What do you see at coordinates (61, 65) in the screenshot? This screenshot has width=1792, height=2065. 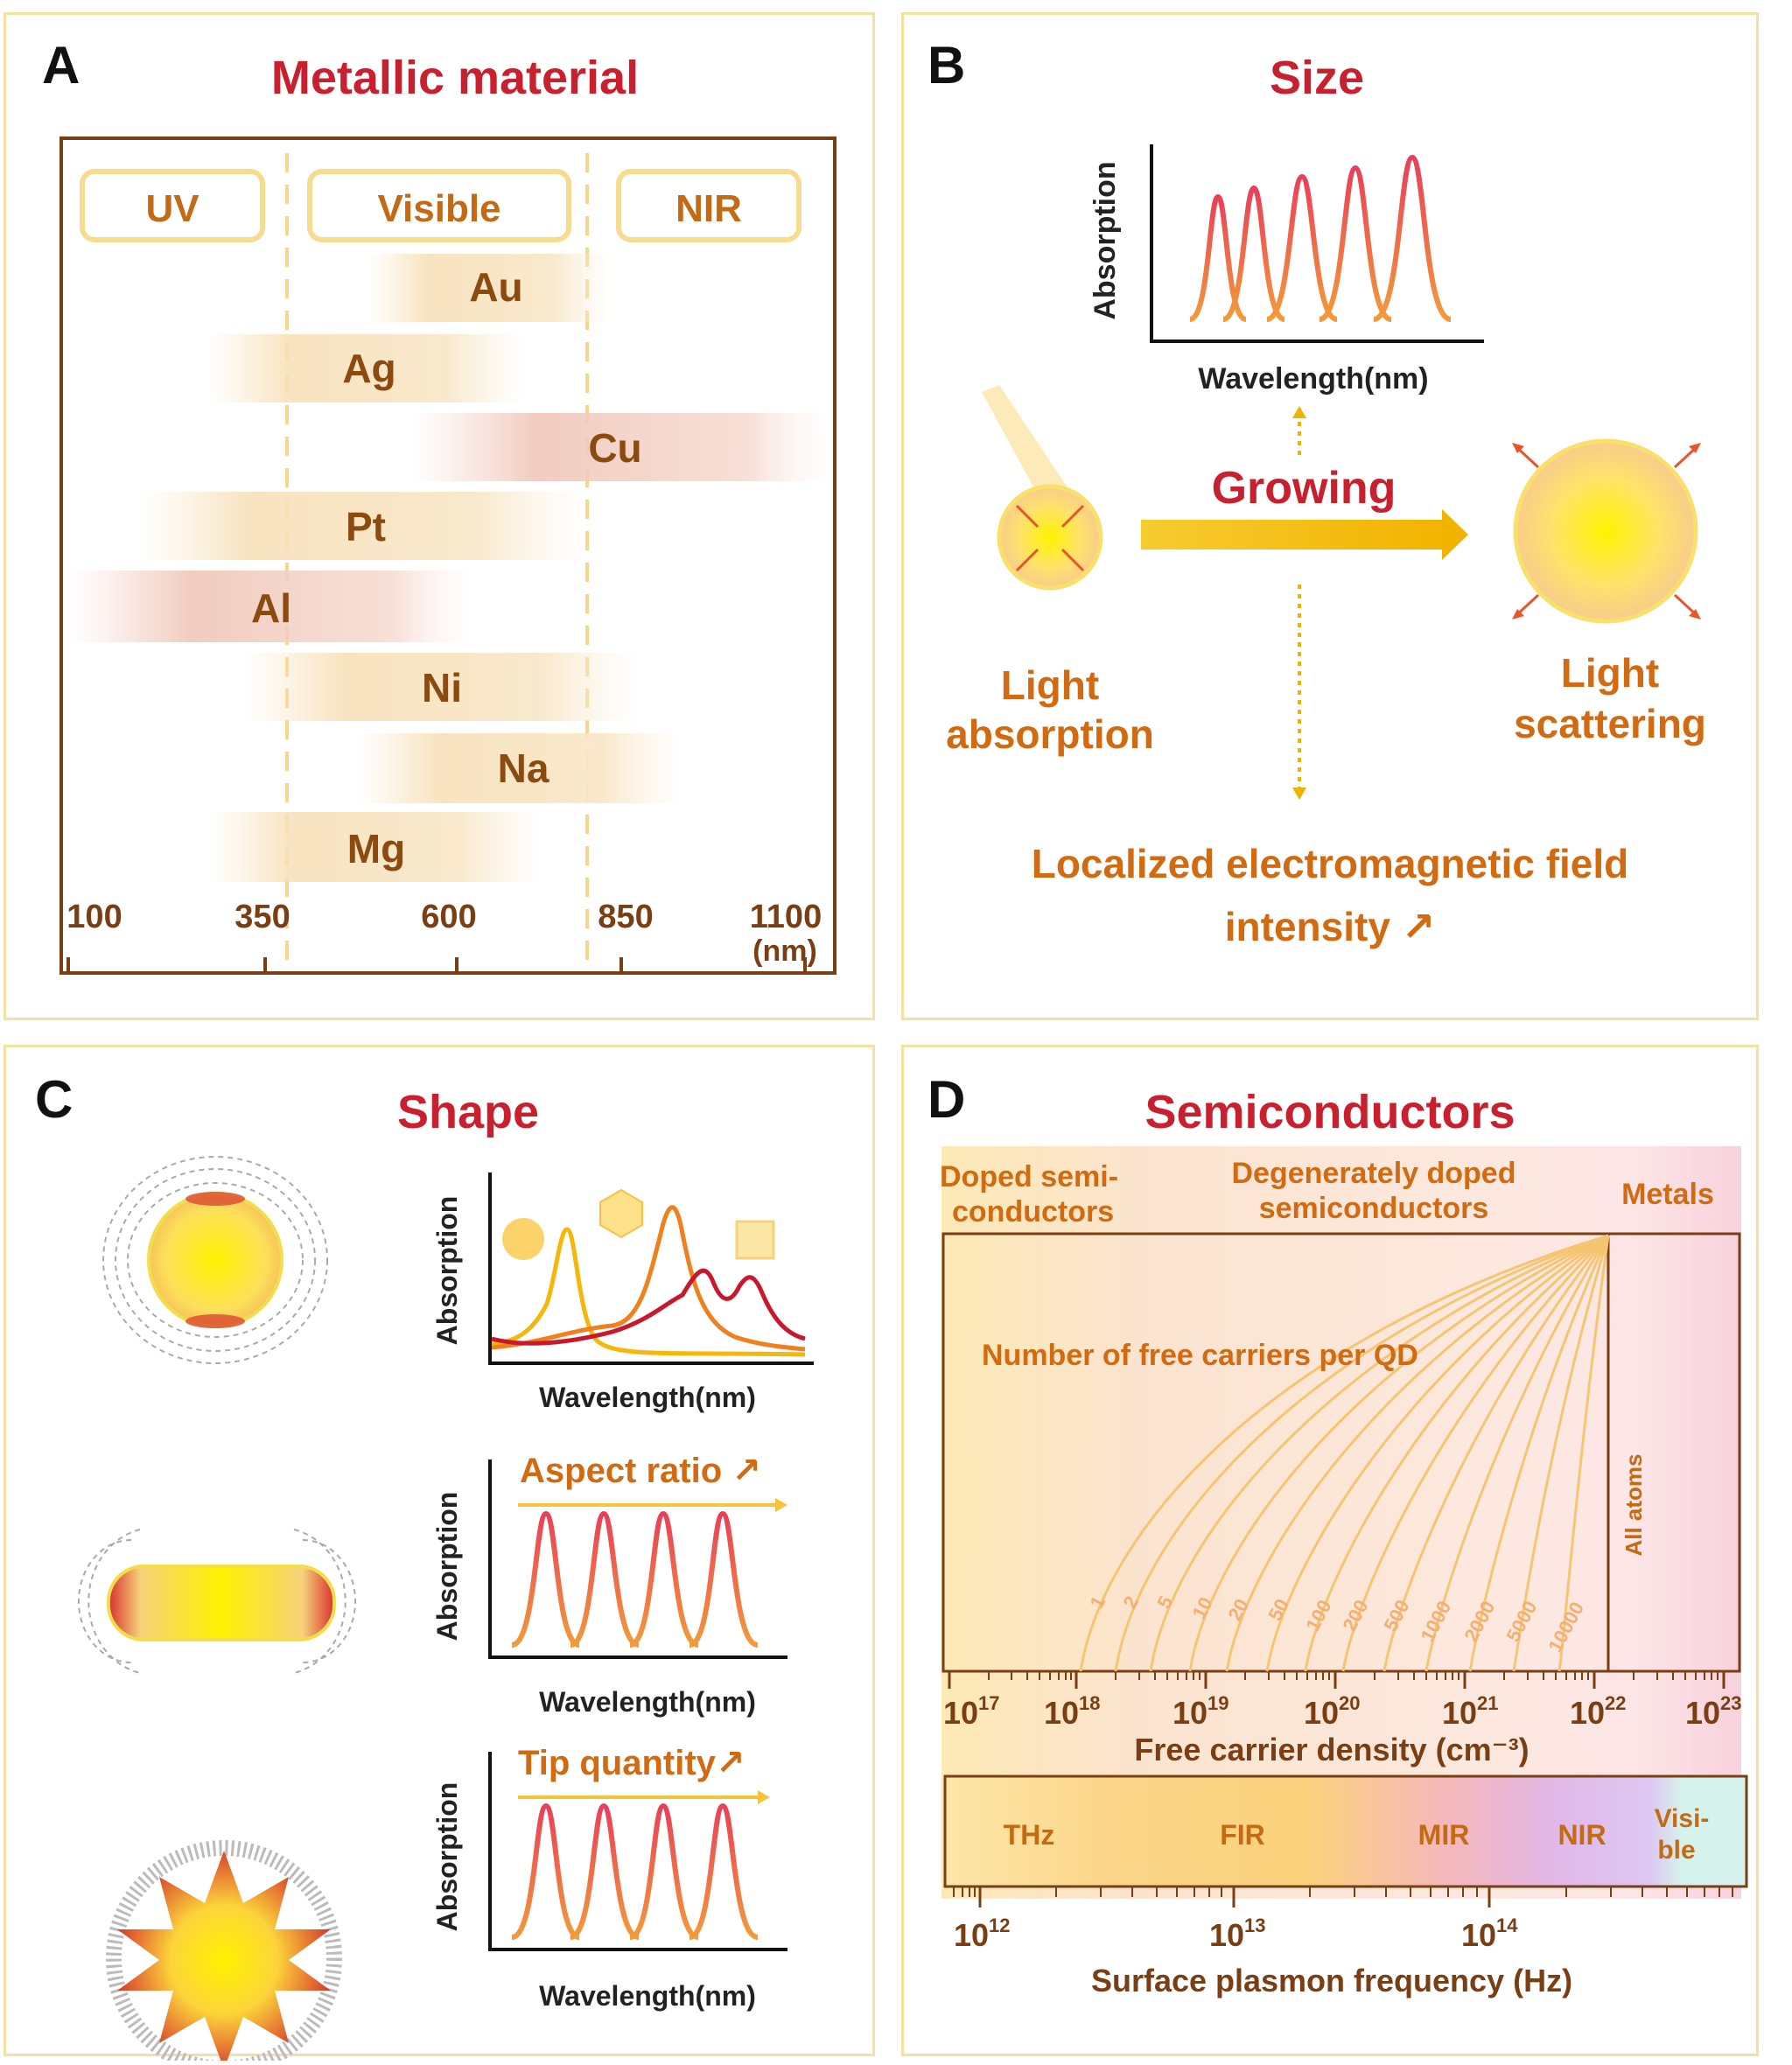 I see `panel-a-letter: A` at bounding box center [61, 65].